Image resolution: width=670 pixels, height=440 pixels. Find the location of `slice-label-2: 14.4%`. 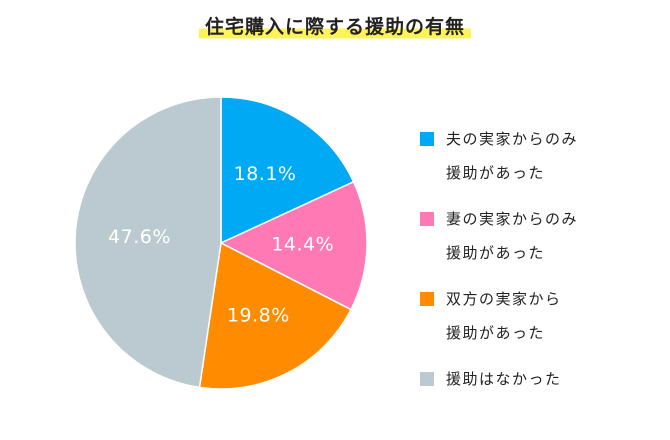

slice-label-2: 14.4% is located at coordinates (302, 245).